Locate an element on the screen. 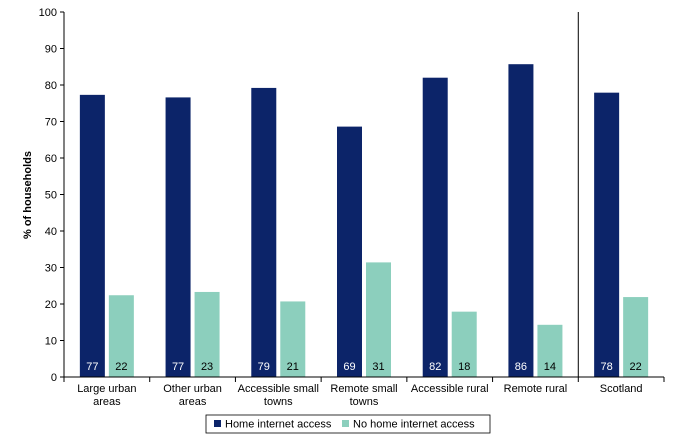  y-tick-label: 70 is located at coordinates (51, 123).